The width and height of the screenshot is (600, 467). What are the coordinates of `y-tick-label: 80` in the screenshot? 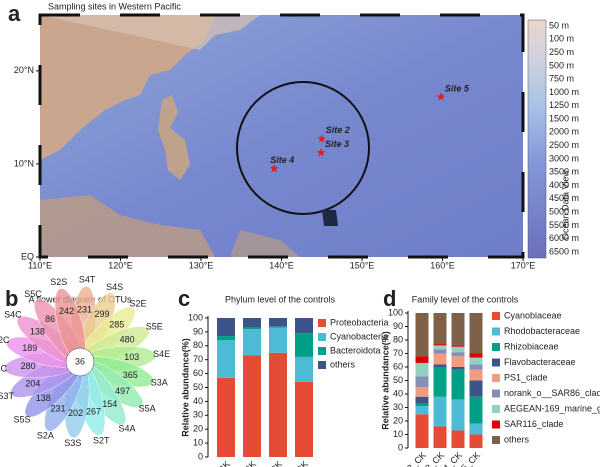 It's located at (398, 339).